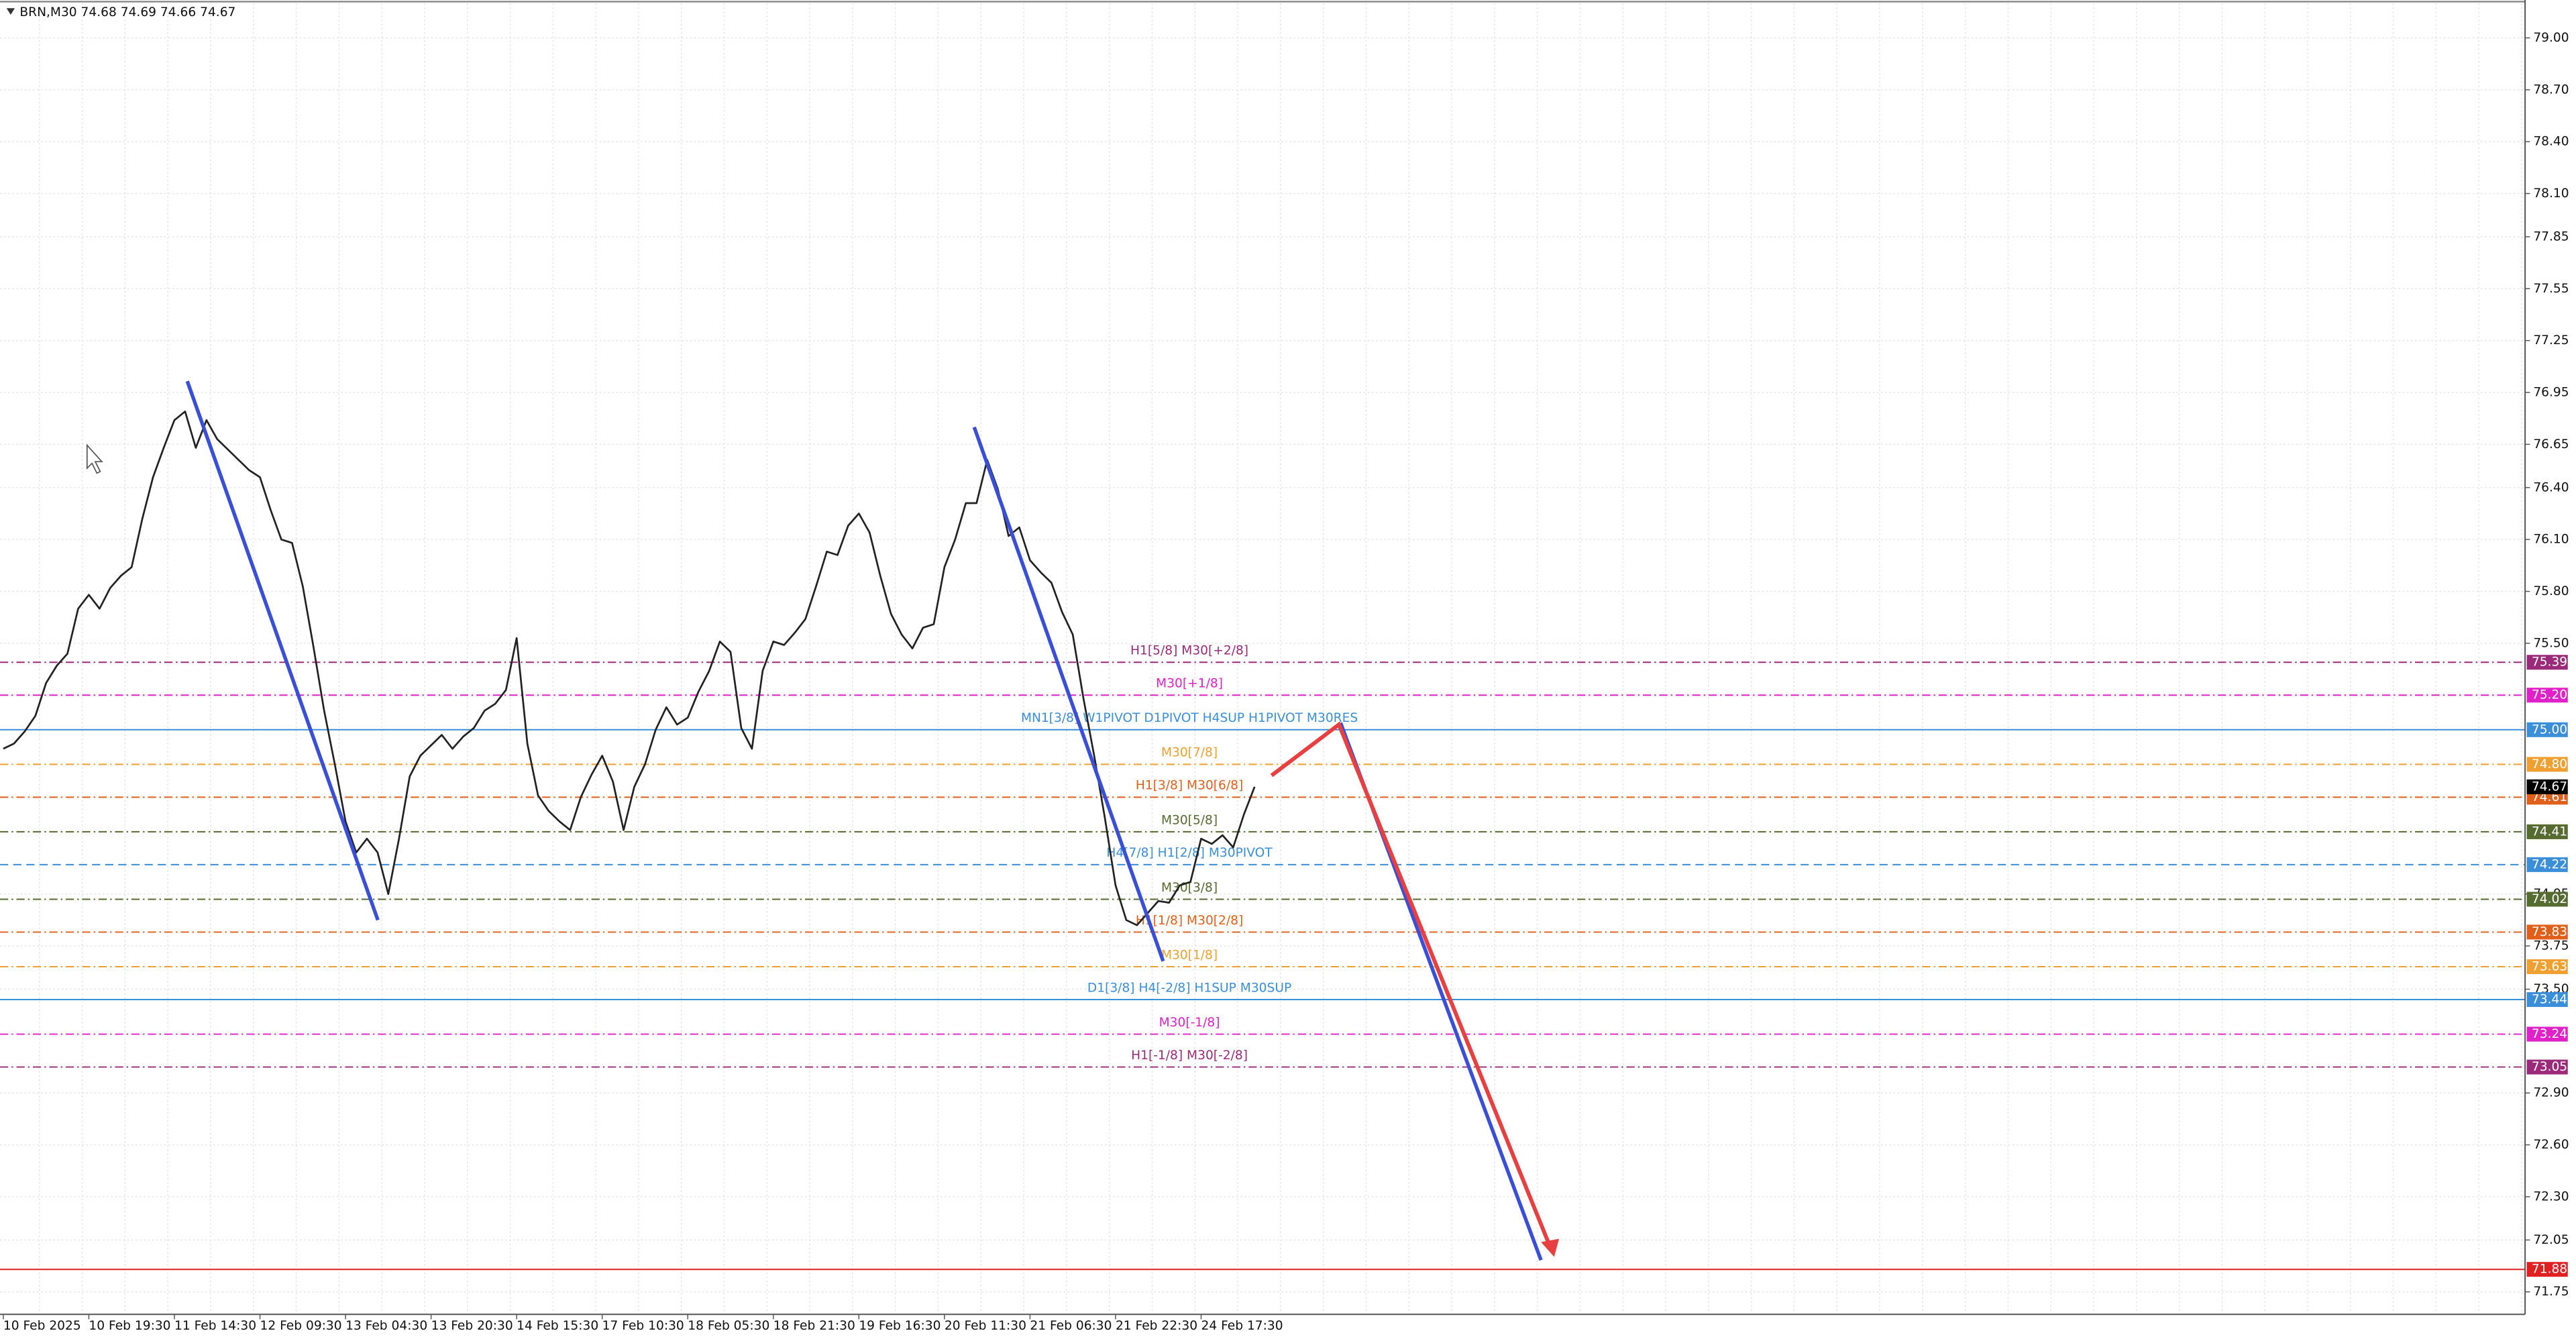  Describe the element at coordinates (301, 1326) in the screenshot. I see `x-tick-label: 12 Feb 09:30` at that location.